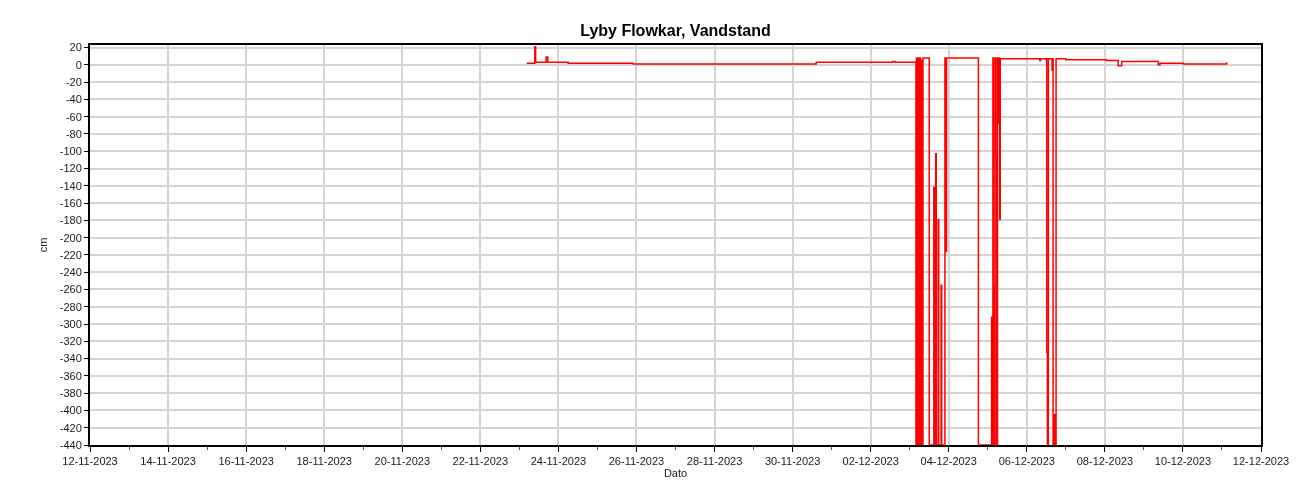 Image resolution: width=1300 pixels, height=500 pixels. I want to click on y-tick-label: -140, so click(70, 185).